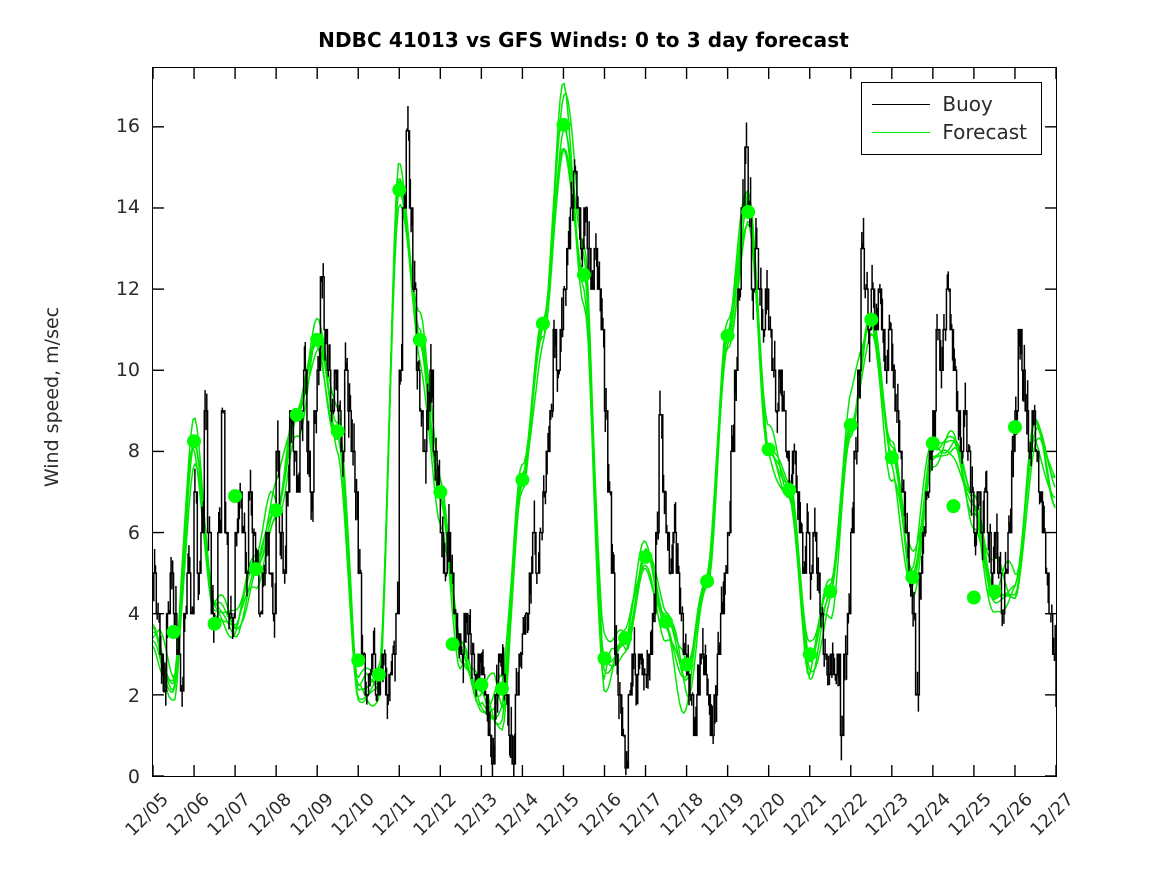  Describe the element at coordinates (1011, 815) in the screenshot. I see `x-tick-label: 12/26` at that location.